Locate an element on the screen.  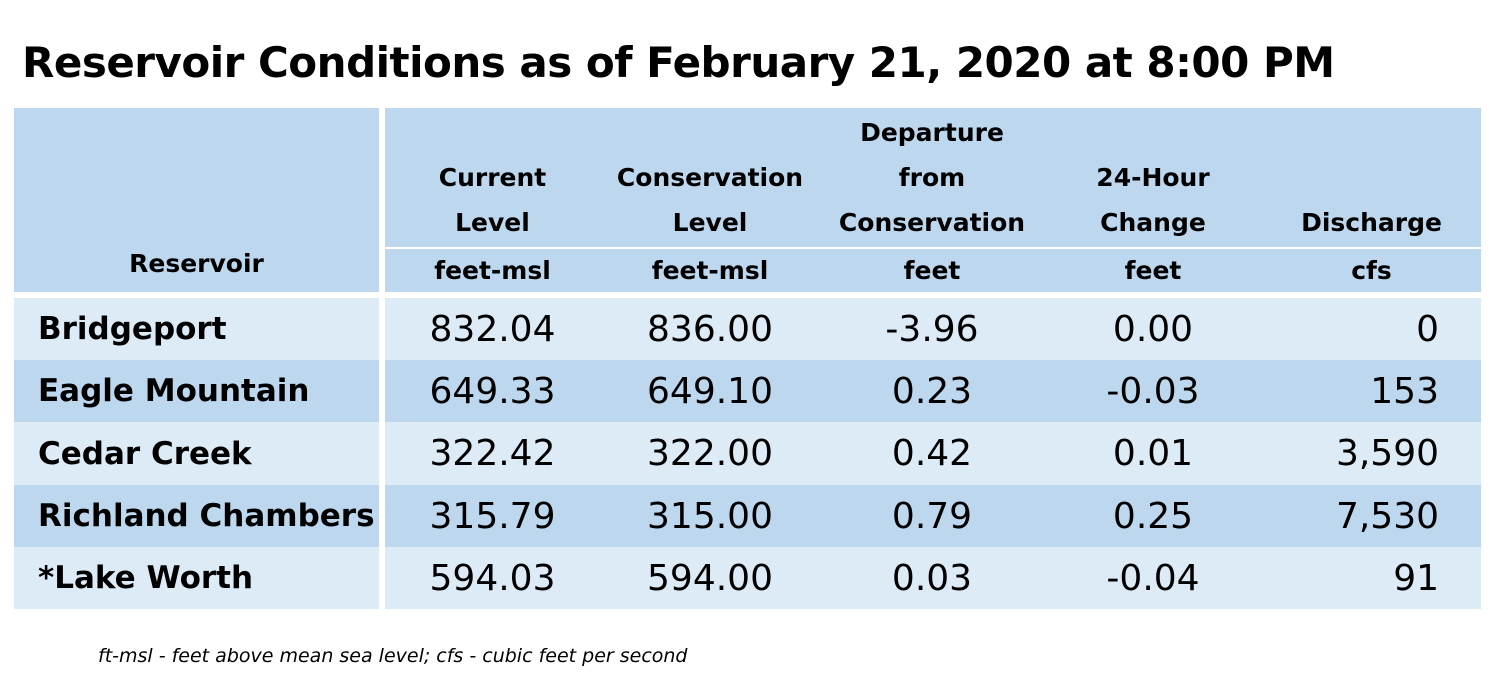
row-4-conservation-level-text: 315.00 is located at coordinates (710, 516).